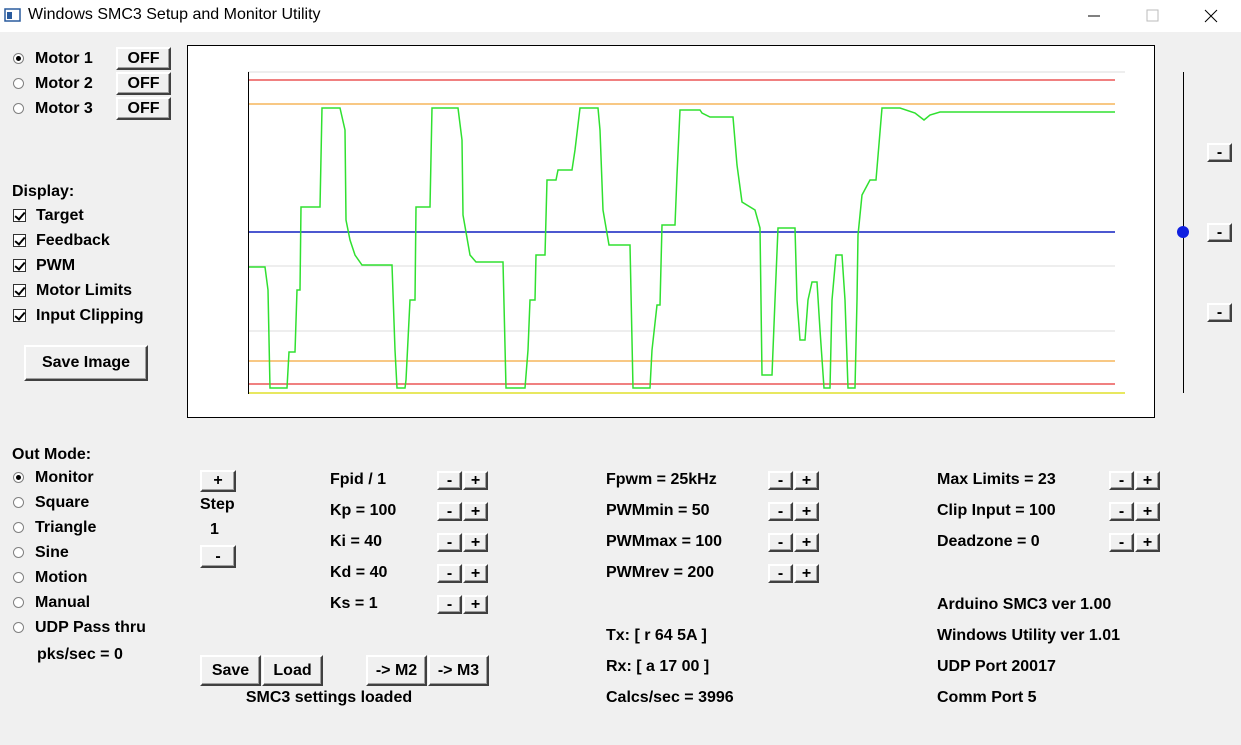 The height and width of the screenshot is (745, 1241). What do you see at coordinates (56, 265) in the screenshot?
I see `display-option: PWM` at bounding box center [56, 265].